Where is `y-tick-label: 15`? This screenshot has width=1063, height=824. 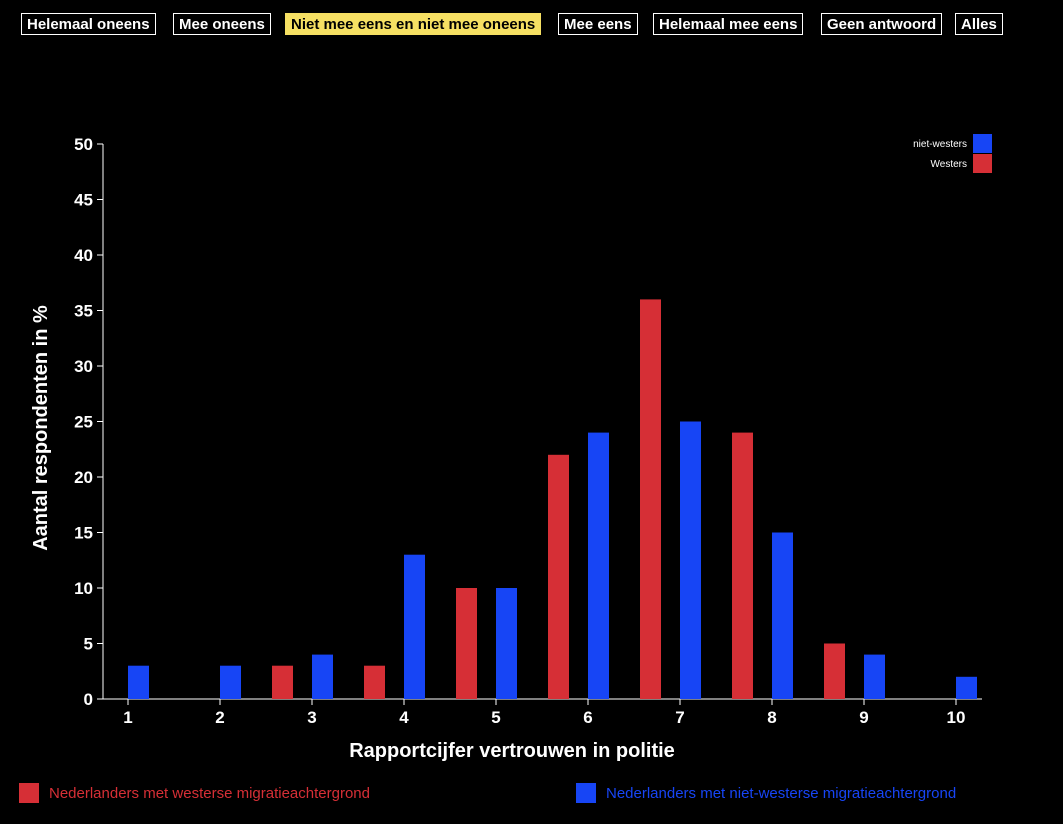 y-tick-label: 15 is located at coordinates (83, 533).